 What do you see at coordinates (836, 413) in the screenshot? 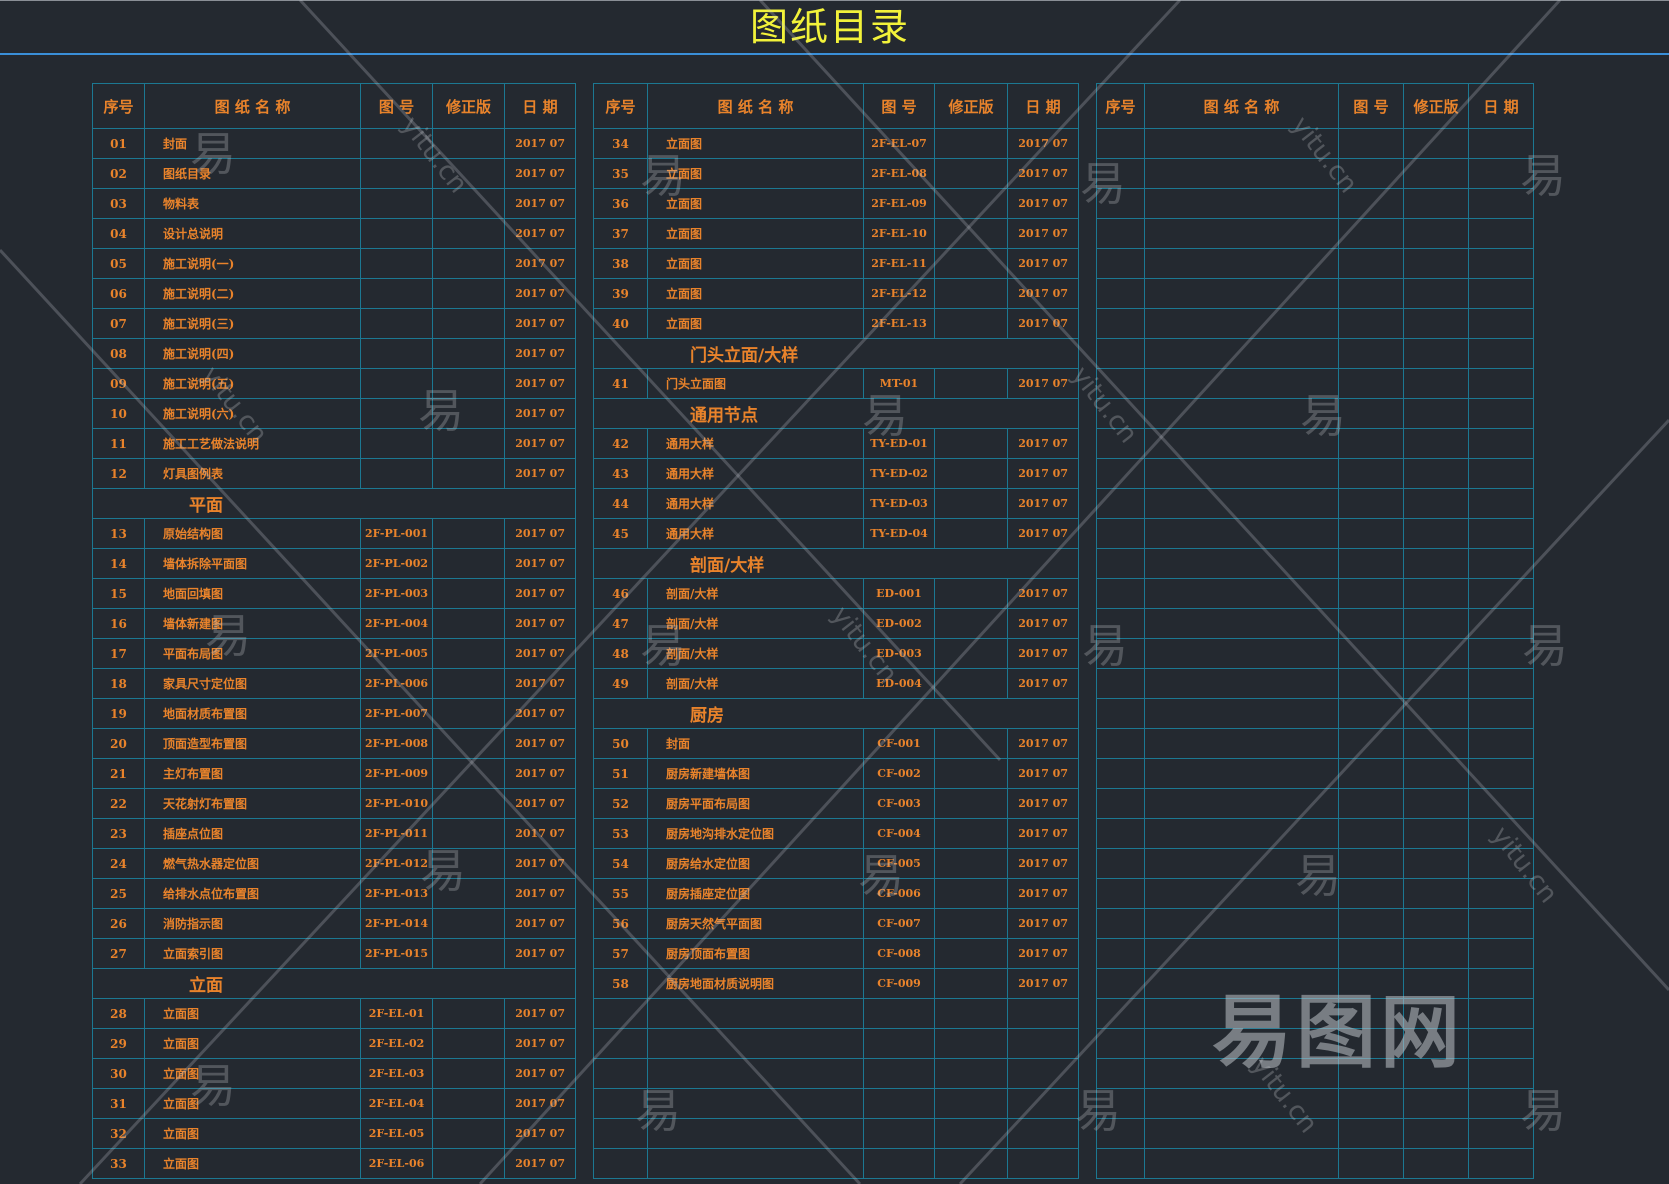
I see `section-title: 通用节点` at bounding box center [836, 413].